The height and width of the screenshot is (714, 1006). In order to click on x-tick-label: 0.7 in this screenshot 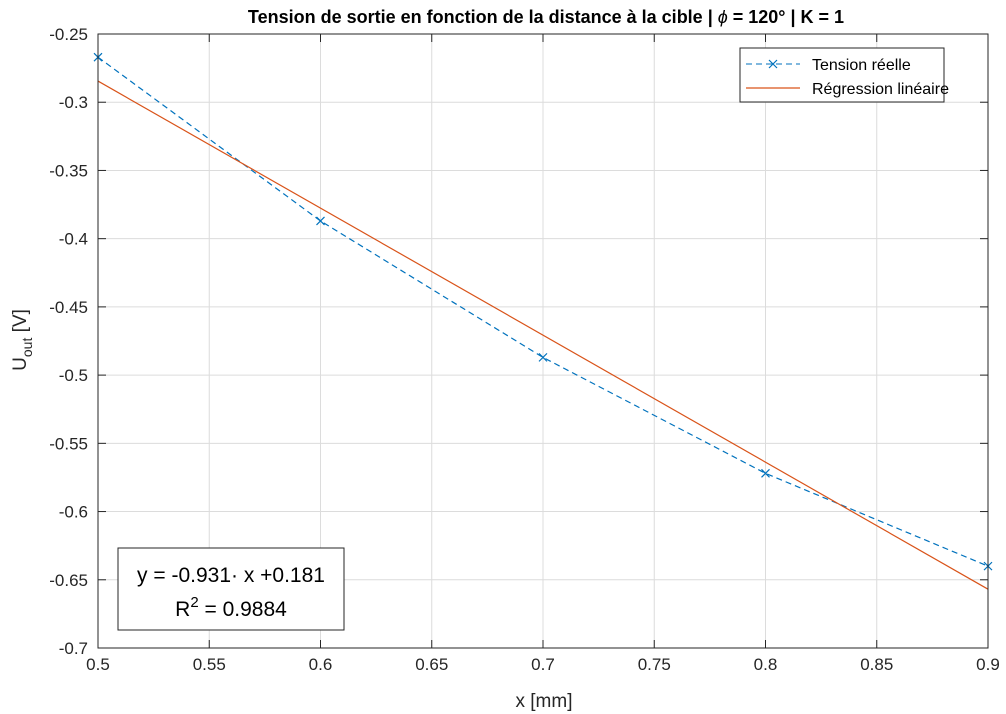, I will do `click(543, 664)`.